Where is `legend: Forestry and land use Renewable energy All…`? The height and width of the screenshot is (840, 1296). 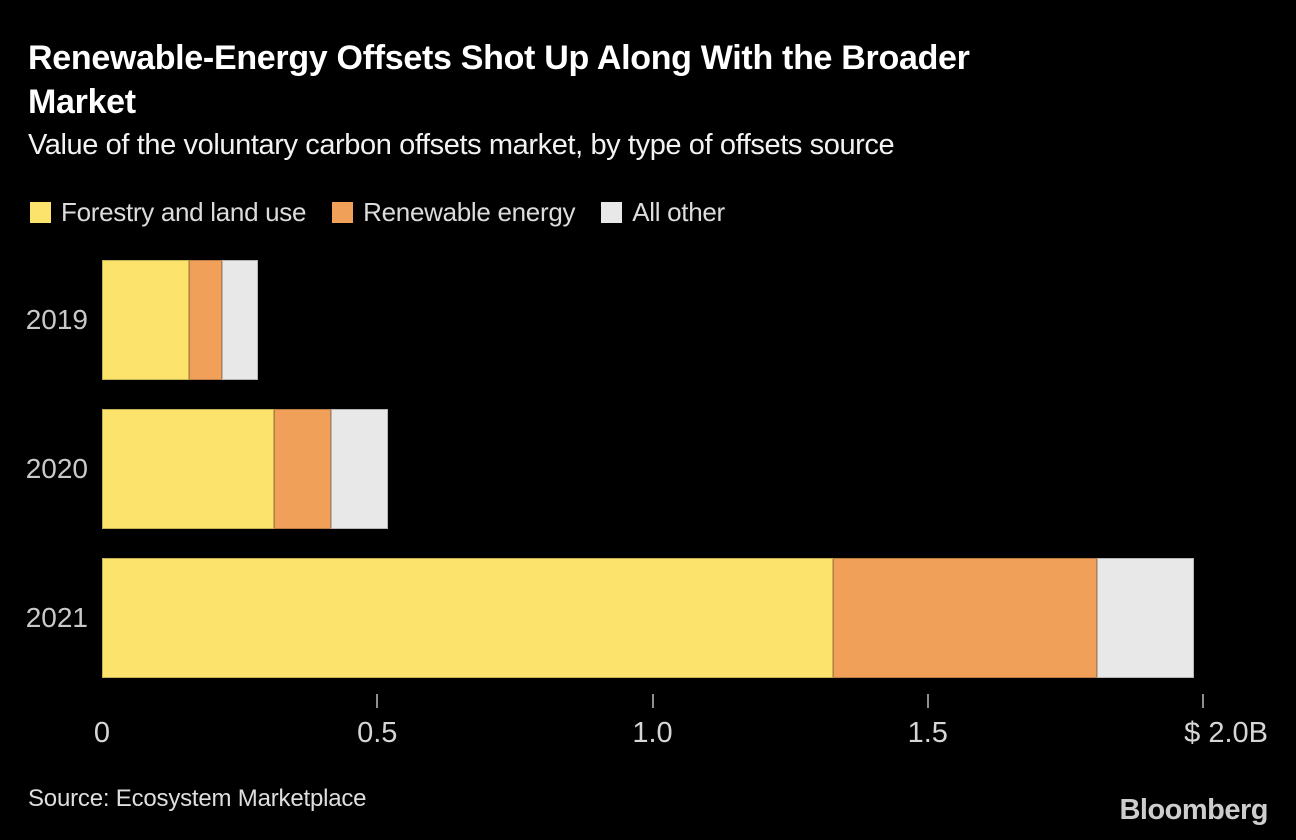
legend: Forestry and land use Renewable energy All… is located at coordinates (377, 212).